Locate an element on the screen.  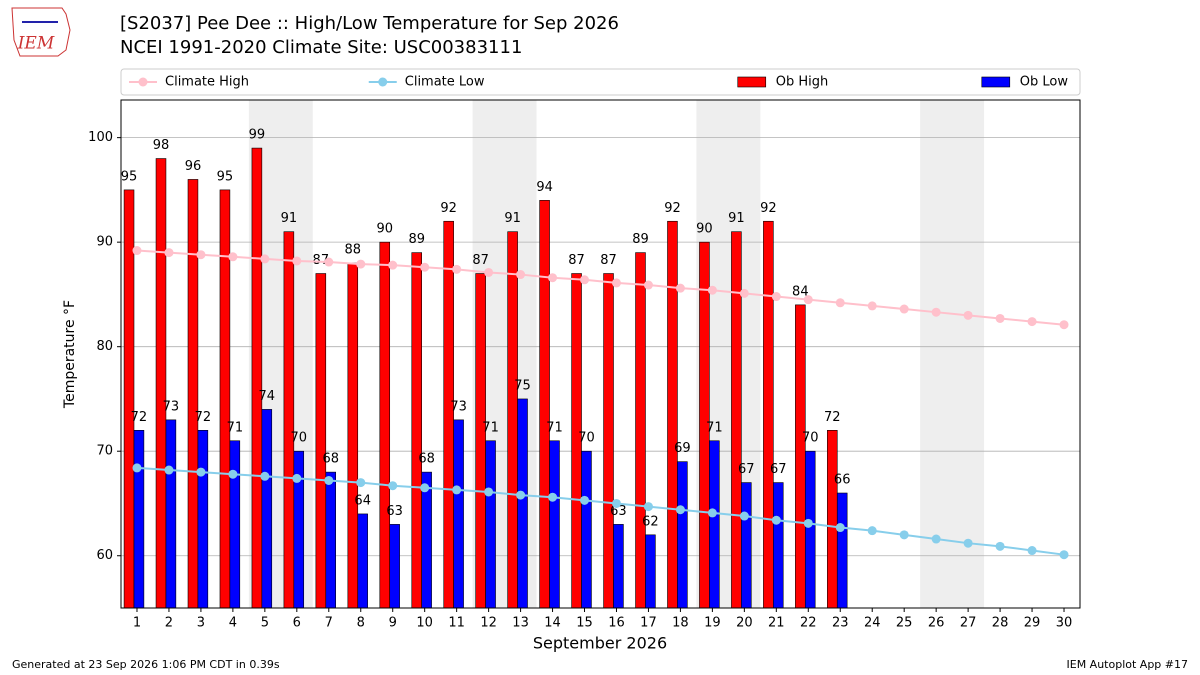
y-tick-label: 90 is located at coordinates (104, 242).